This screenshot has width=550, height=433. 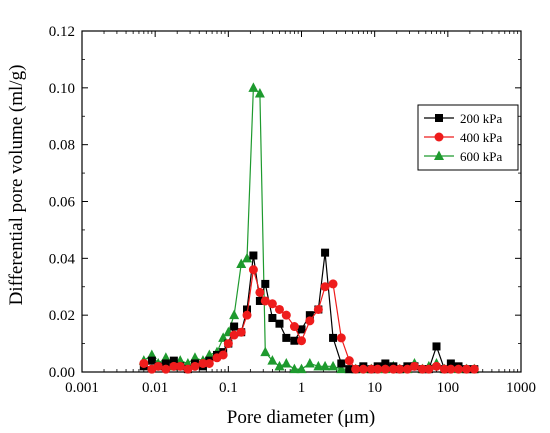 I want to click on x-tick-label: 0.01, so click(x=155, y=388).